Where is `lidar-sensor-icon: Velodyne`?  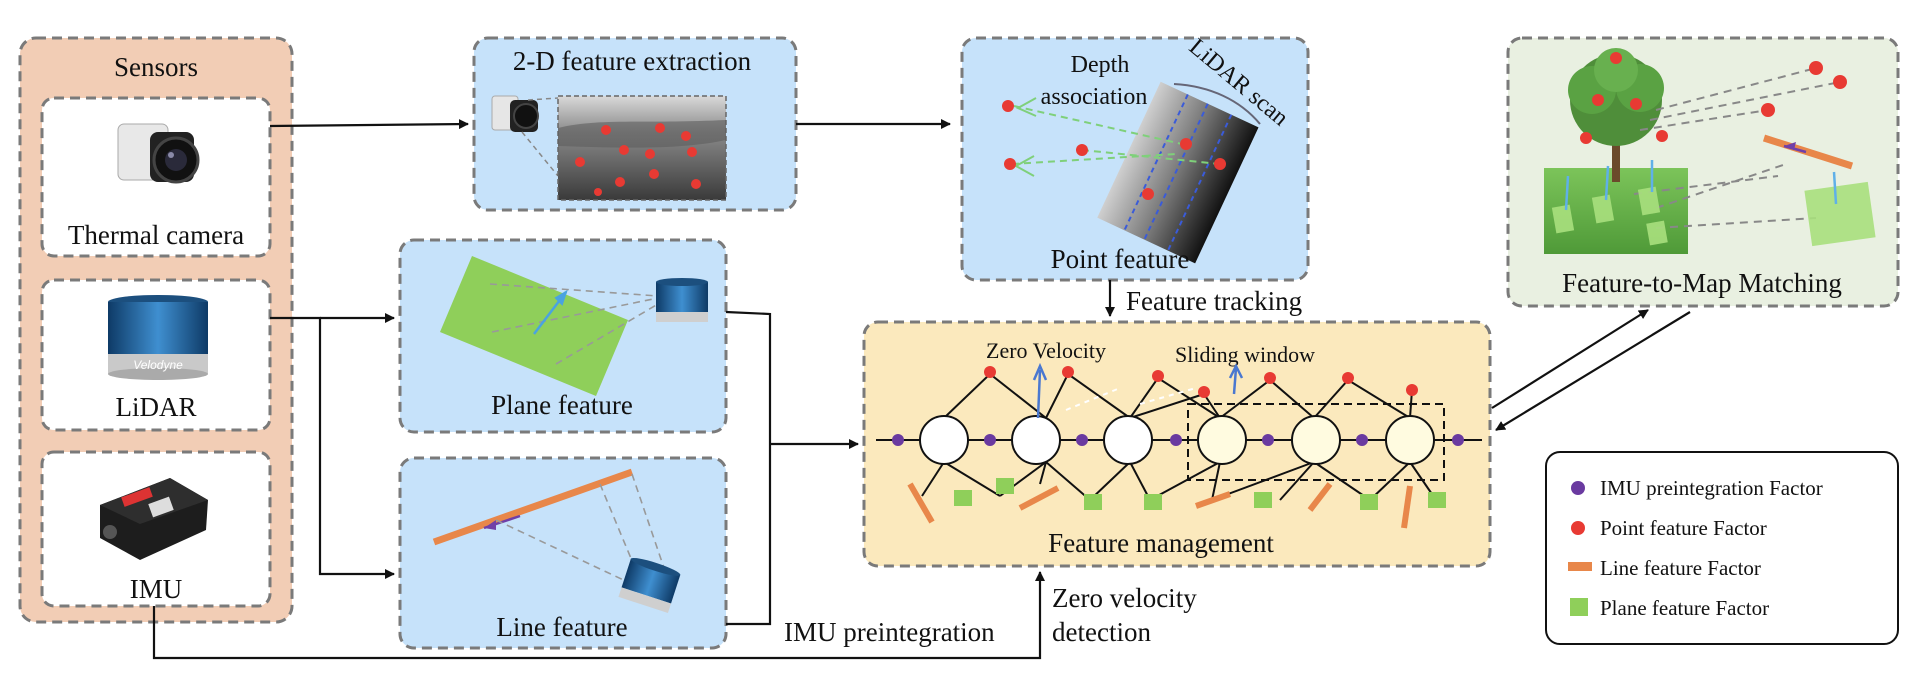
lidar-sensor-icon: Velodyne is located at coordinates (158, 337).